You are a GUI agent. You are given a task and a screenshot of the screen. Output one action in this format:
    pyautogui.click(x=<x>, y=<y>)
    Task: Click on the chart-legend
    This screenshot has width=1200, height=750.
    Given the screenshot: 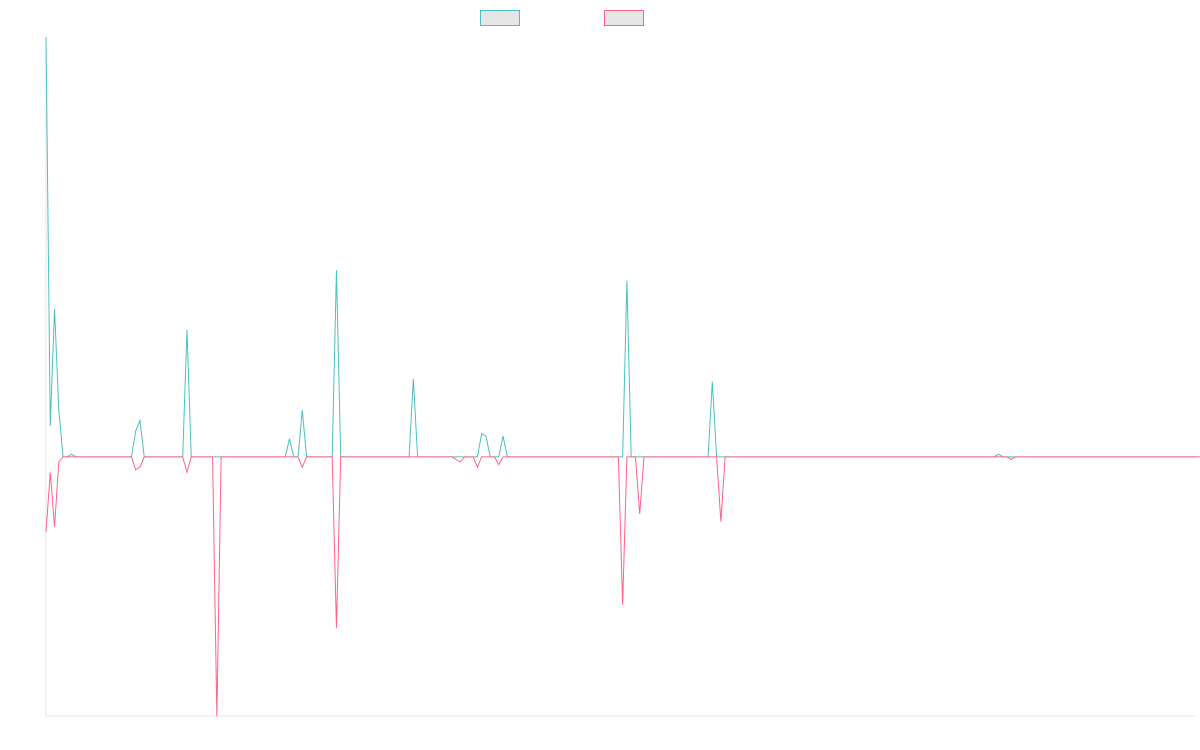 What is the action you would take?
    pyautogui.click(x=600, y=18)
    